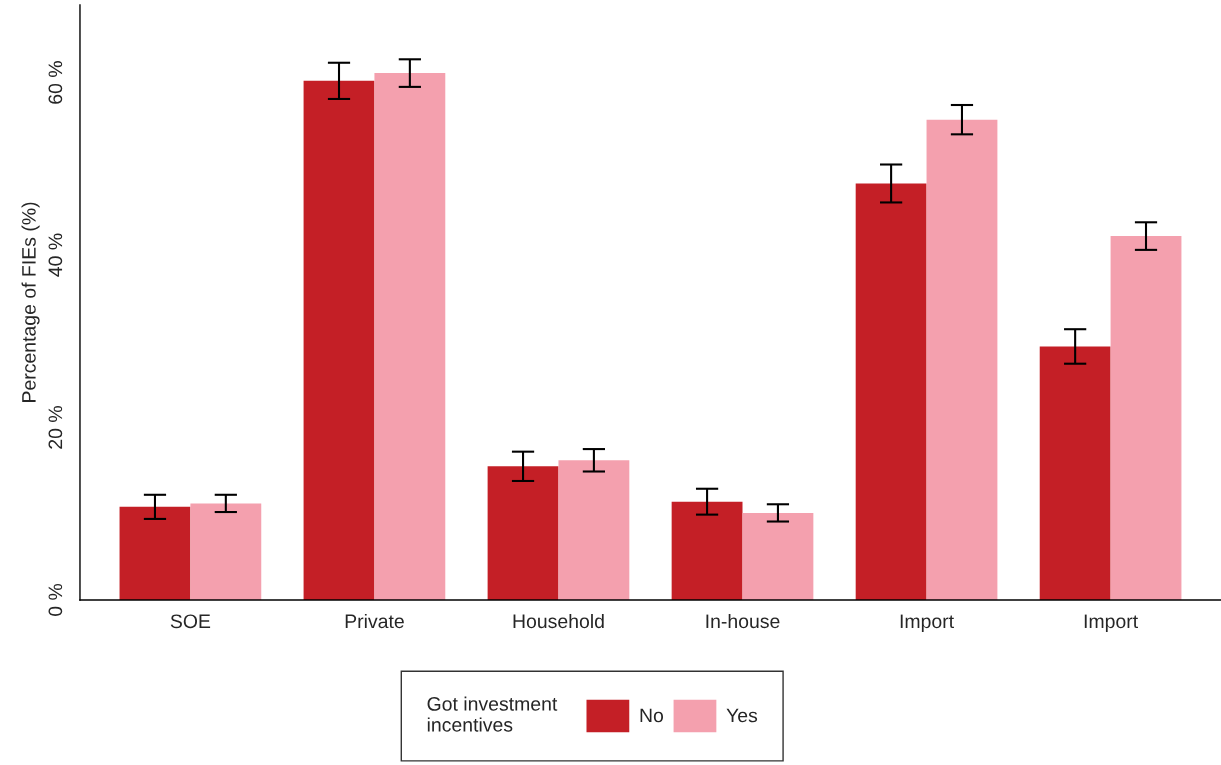 This screenshot has width=1221, height=765. What do you see at coordinates (55, 82) in the screenshot?
I see `y-tick-label: 60 %` at bounding box center [55, 82].